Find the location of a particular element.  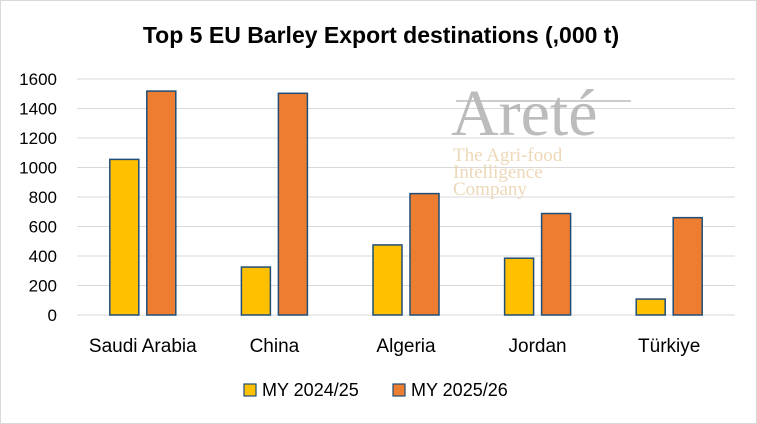

legend-label: MY 2025/26 is located at coordinates (459, 390).